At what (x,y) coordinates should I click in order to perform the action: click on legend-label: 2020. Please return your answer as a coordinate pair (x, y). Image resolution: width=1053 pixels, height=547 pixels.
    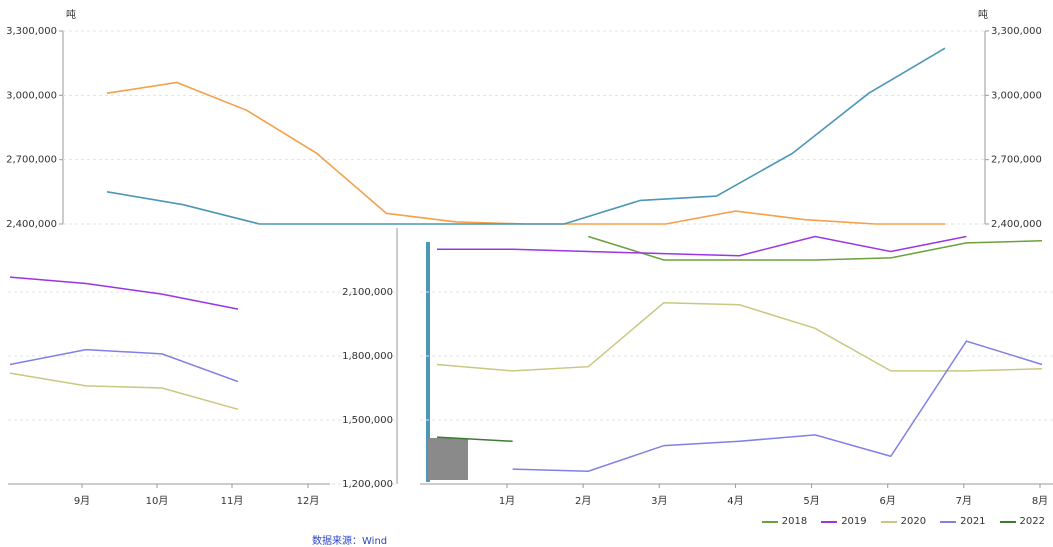
    Looking at the image, I should click on (913, 521).